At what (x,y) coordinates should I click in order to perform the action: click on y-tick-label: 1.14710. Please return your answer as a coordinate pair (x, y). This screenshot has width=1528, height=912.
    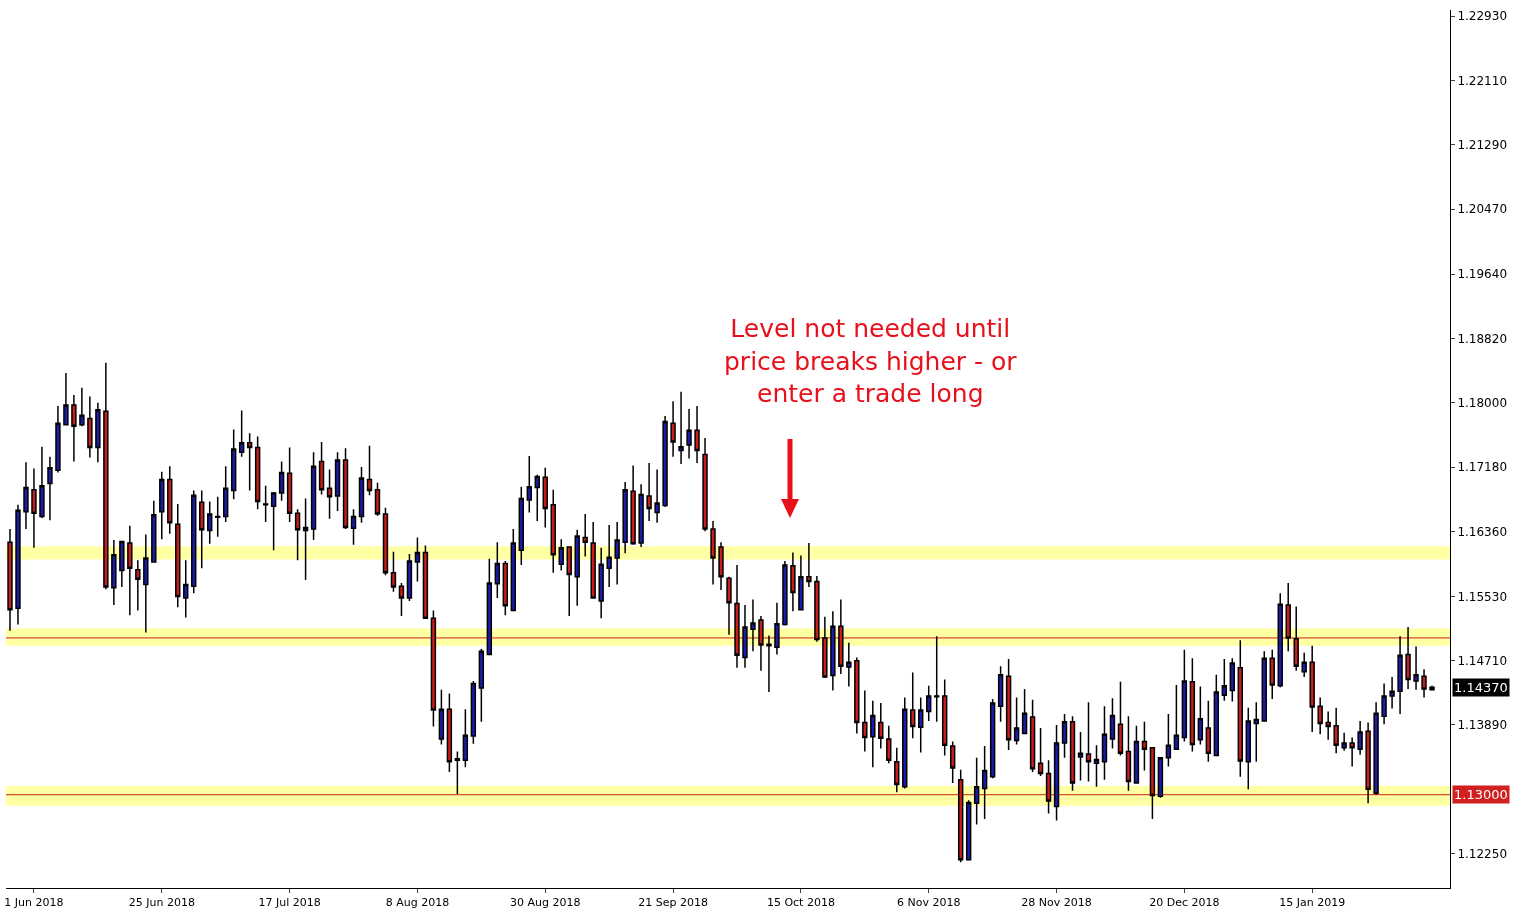
    Looking at the image, I should click on (1482, 660).